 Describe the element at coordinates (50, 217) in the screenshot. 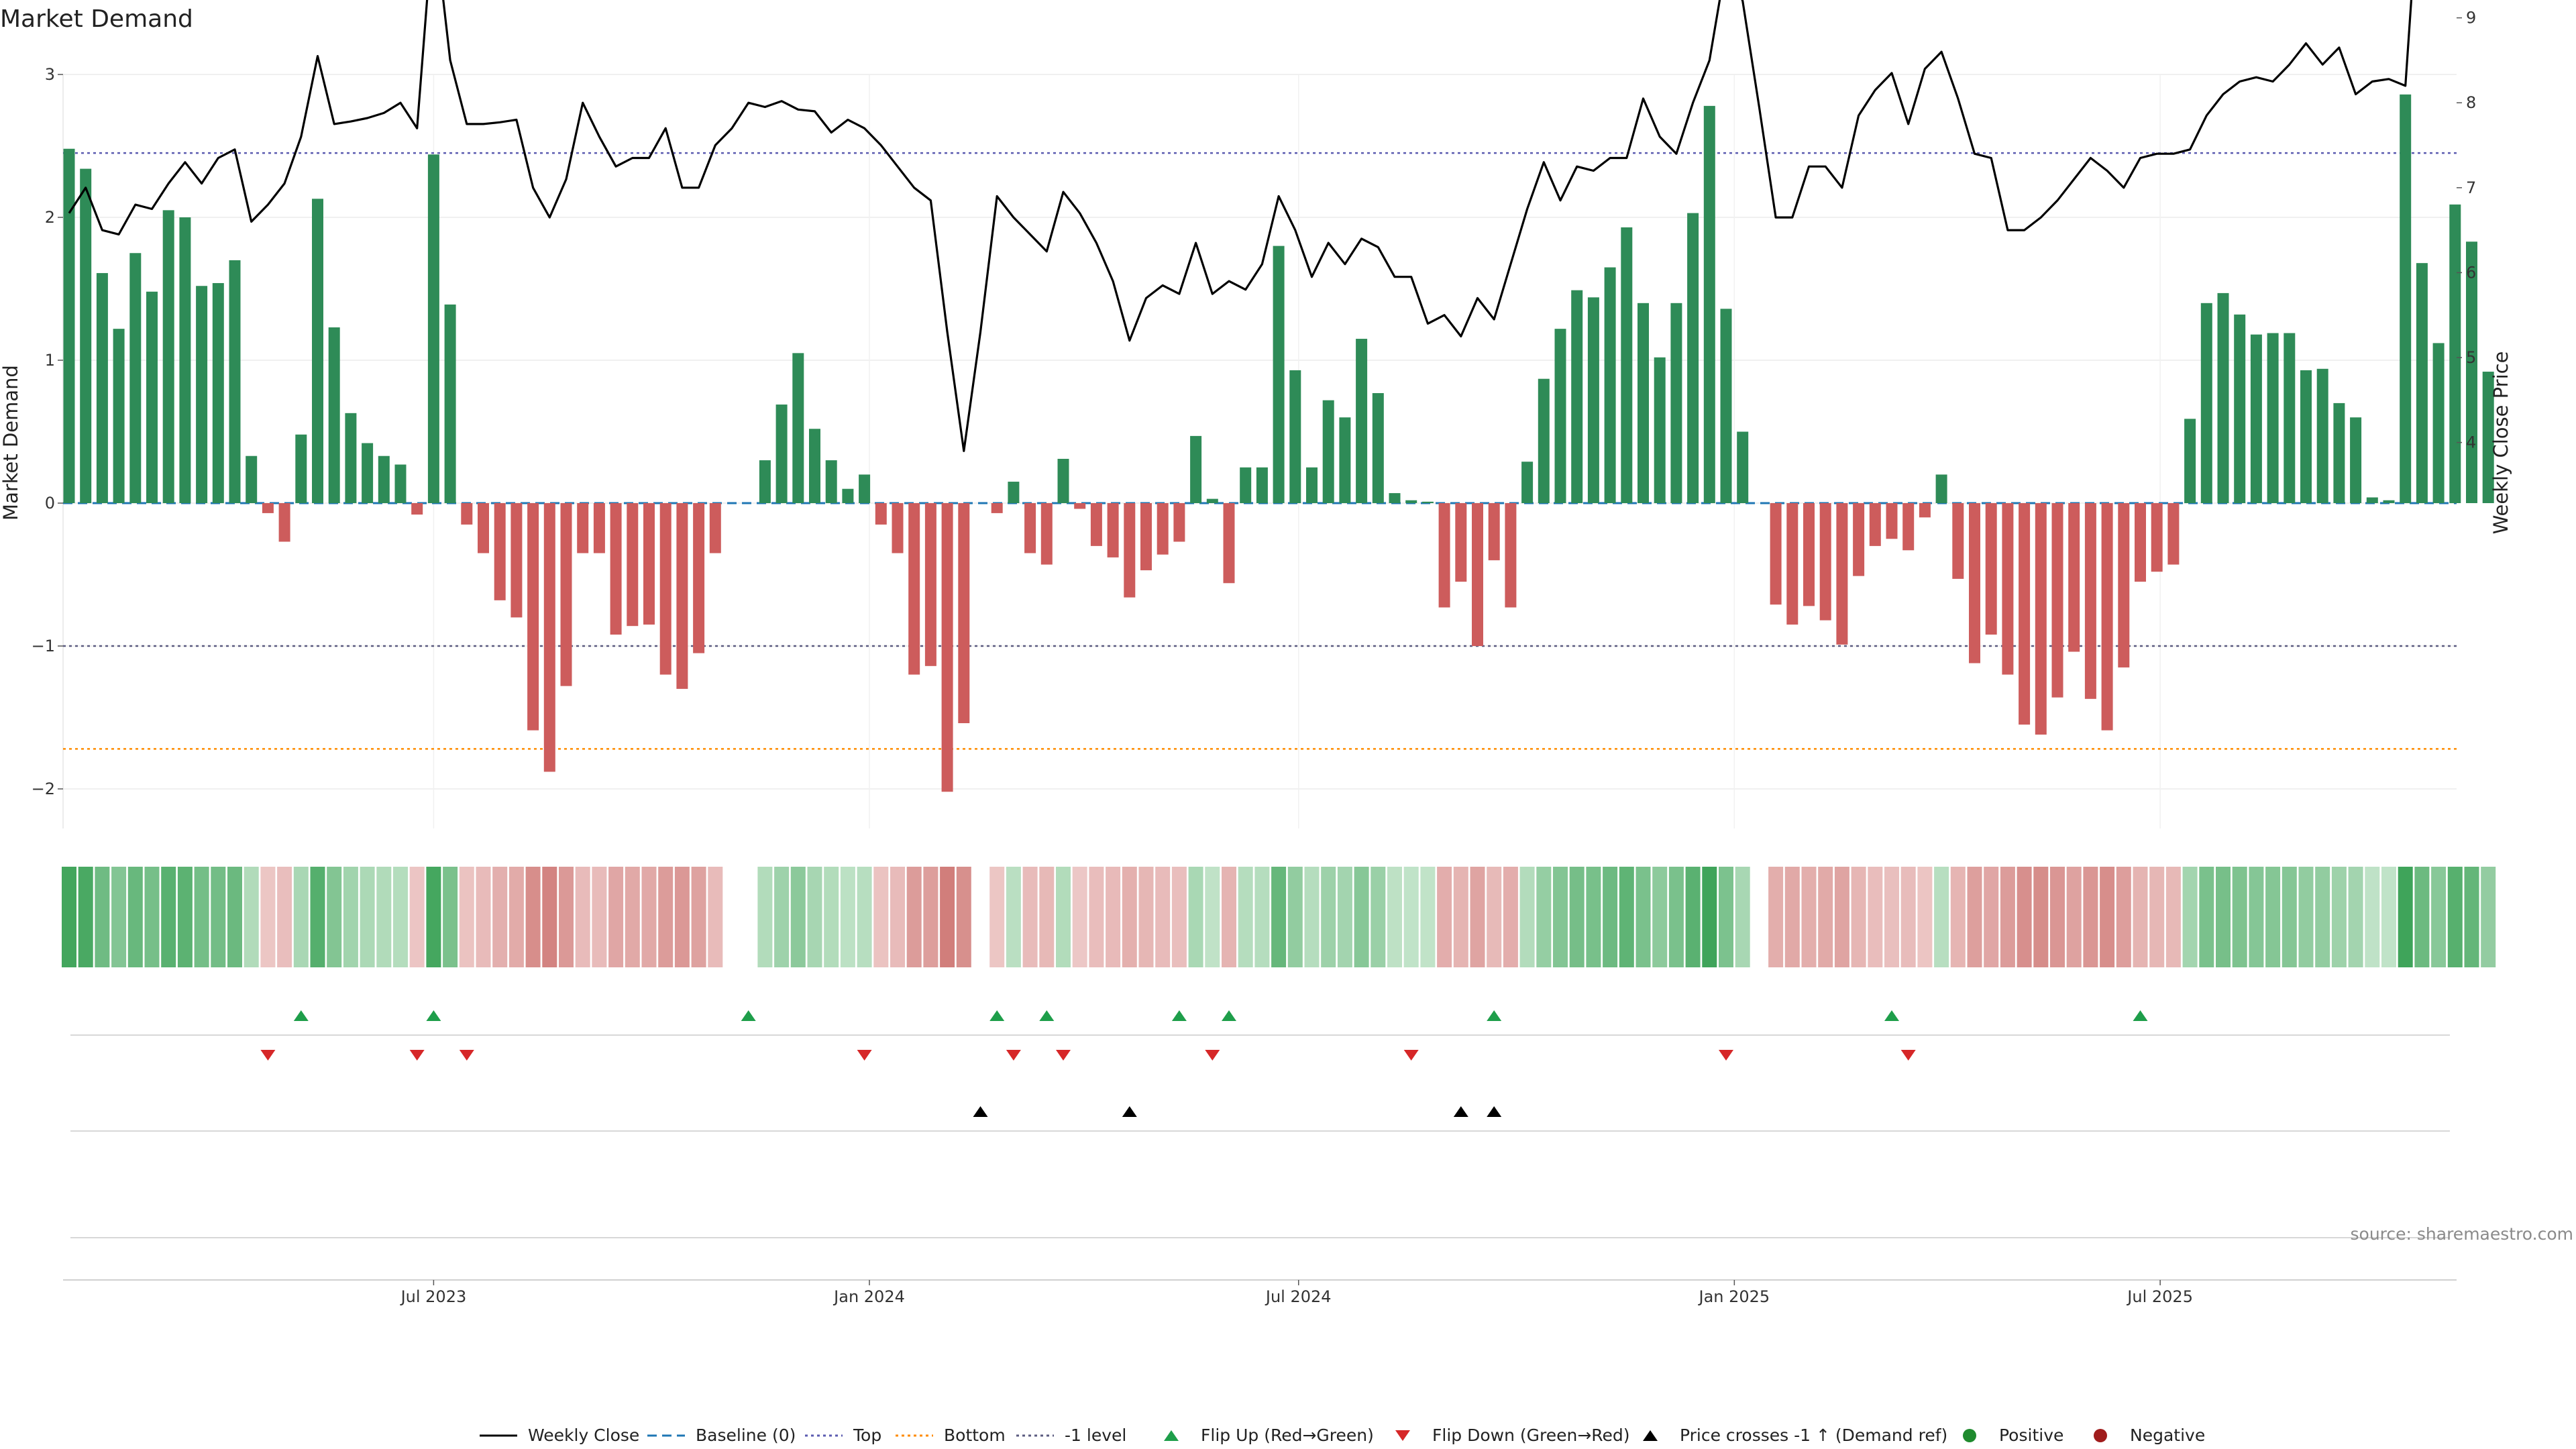

I see `y-tick-label: 2` at that location.